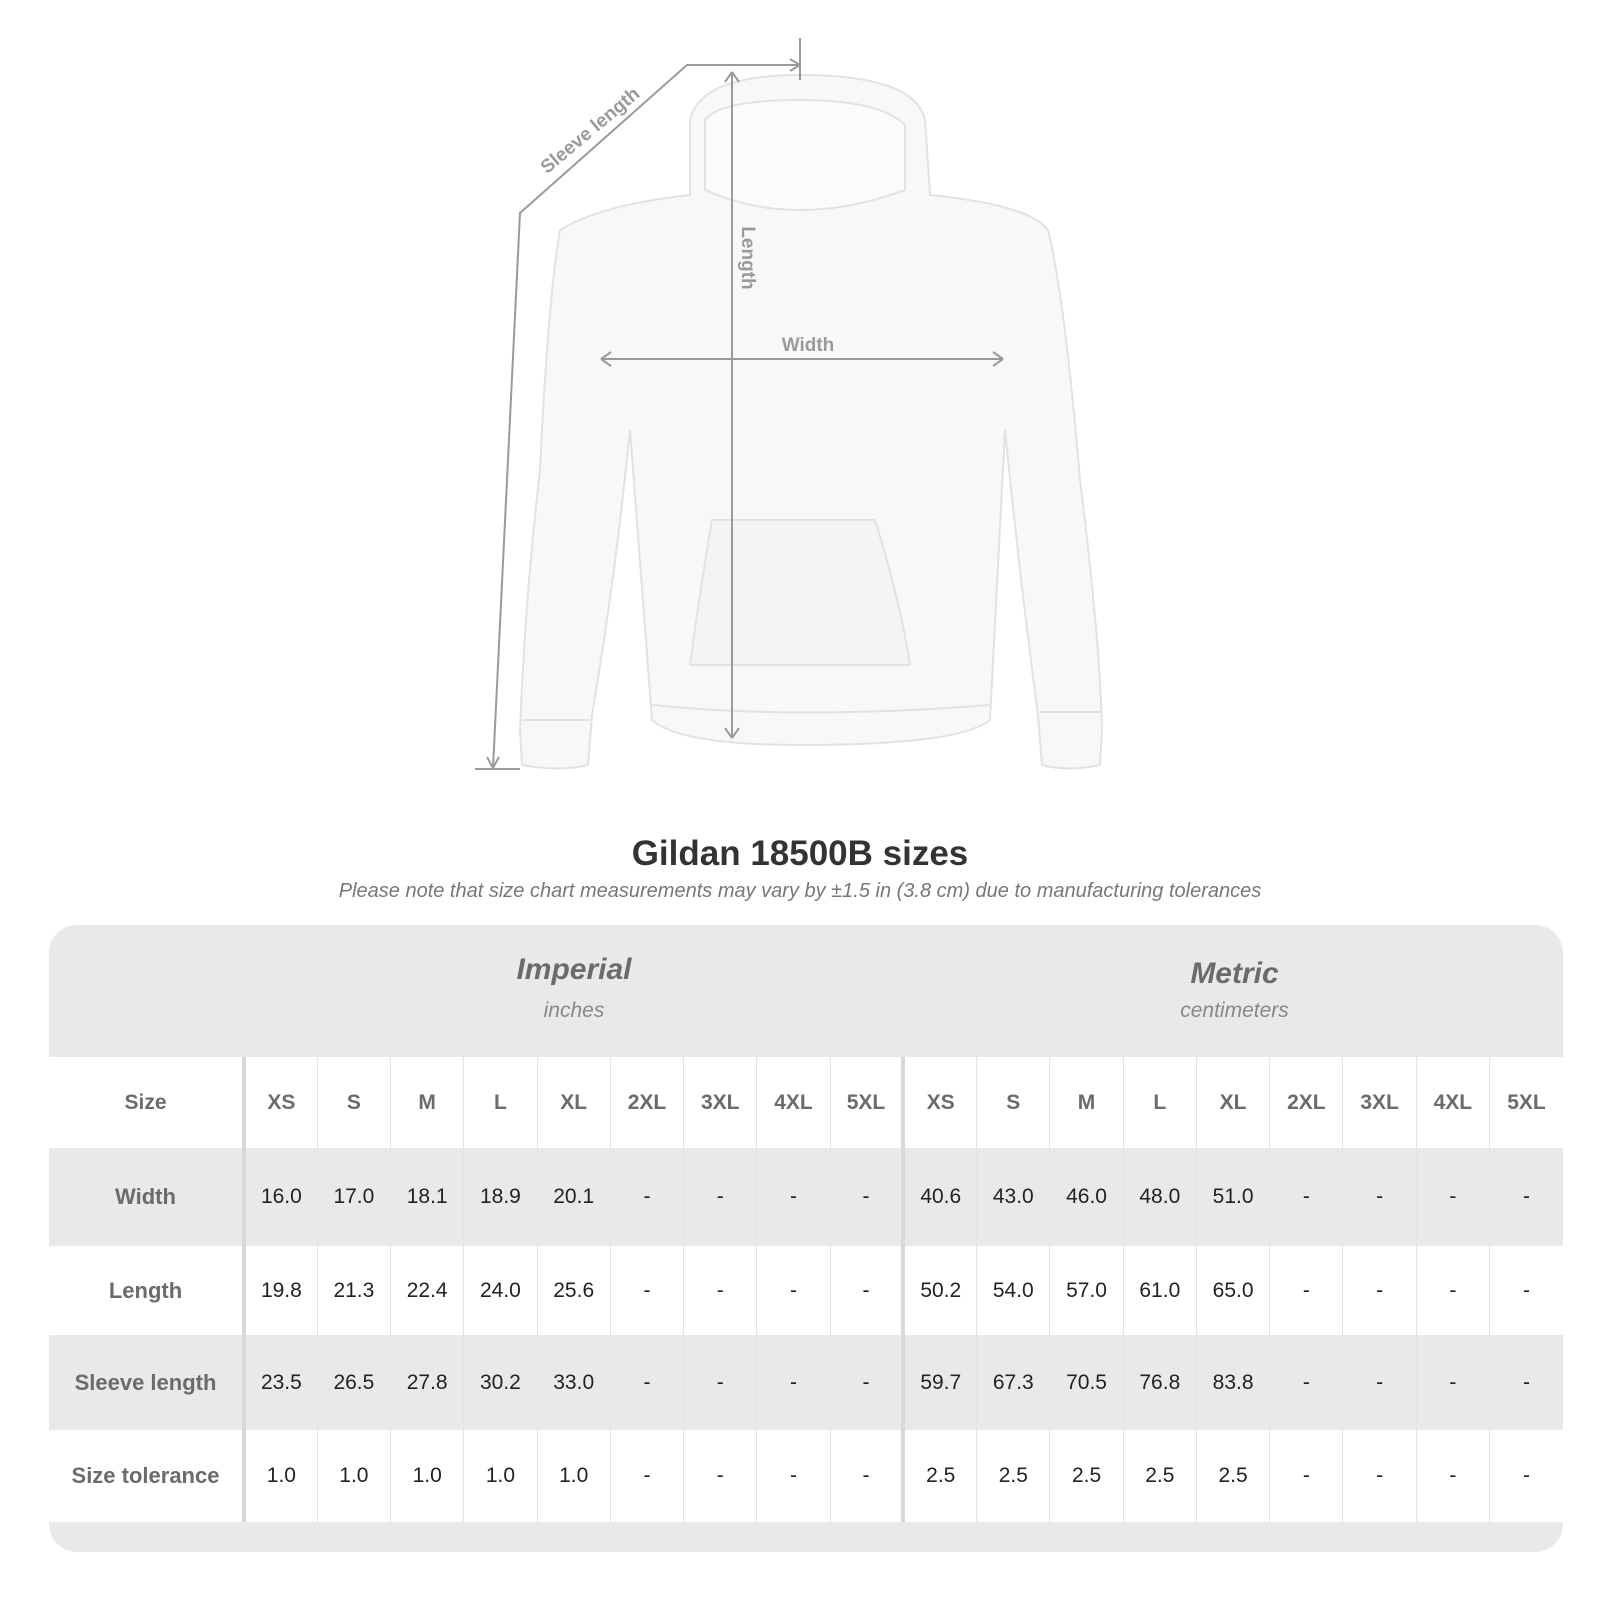 This screenshot has height=1600, width=1600. Describe the element at coordinates (939, 1102) in the screenshot. I see `metric-size-xs: XS` at that location.